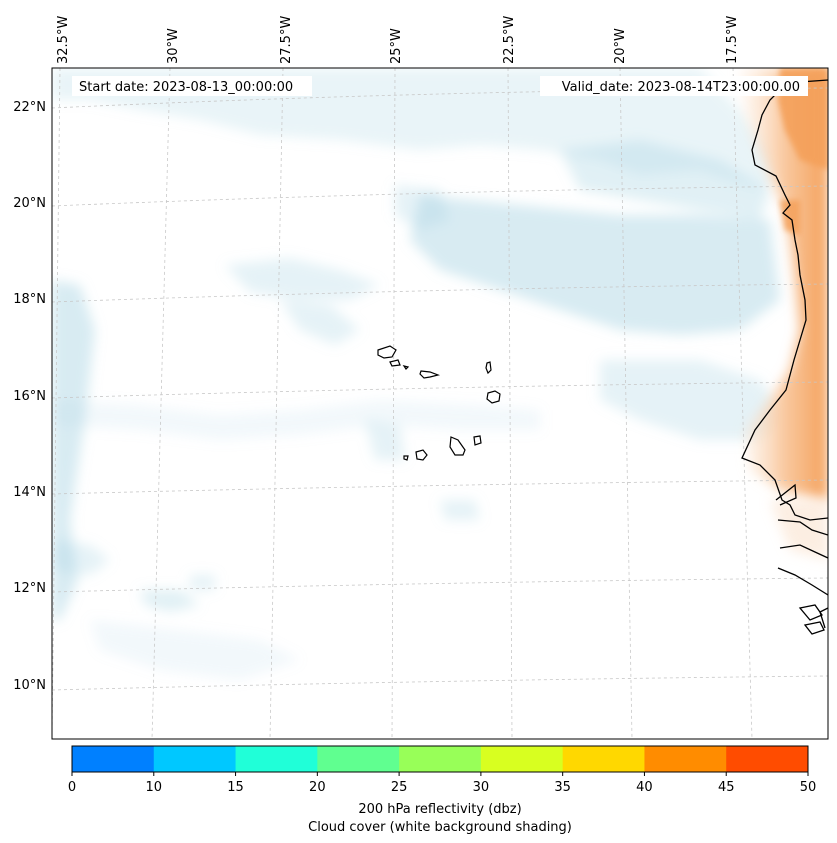 The image size is (837, 843). I want to click on colorbar-tick-label: 10, so click(154, 787).